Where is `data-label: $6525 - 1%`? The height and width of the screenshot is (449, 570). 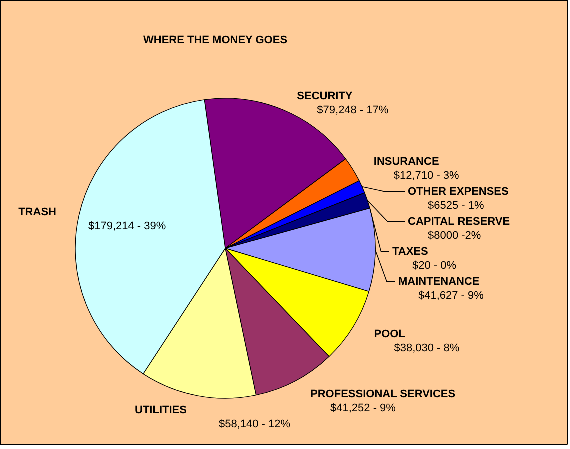
data-label: $6525 - 1% is located at coordinates (456, 206).